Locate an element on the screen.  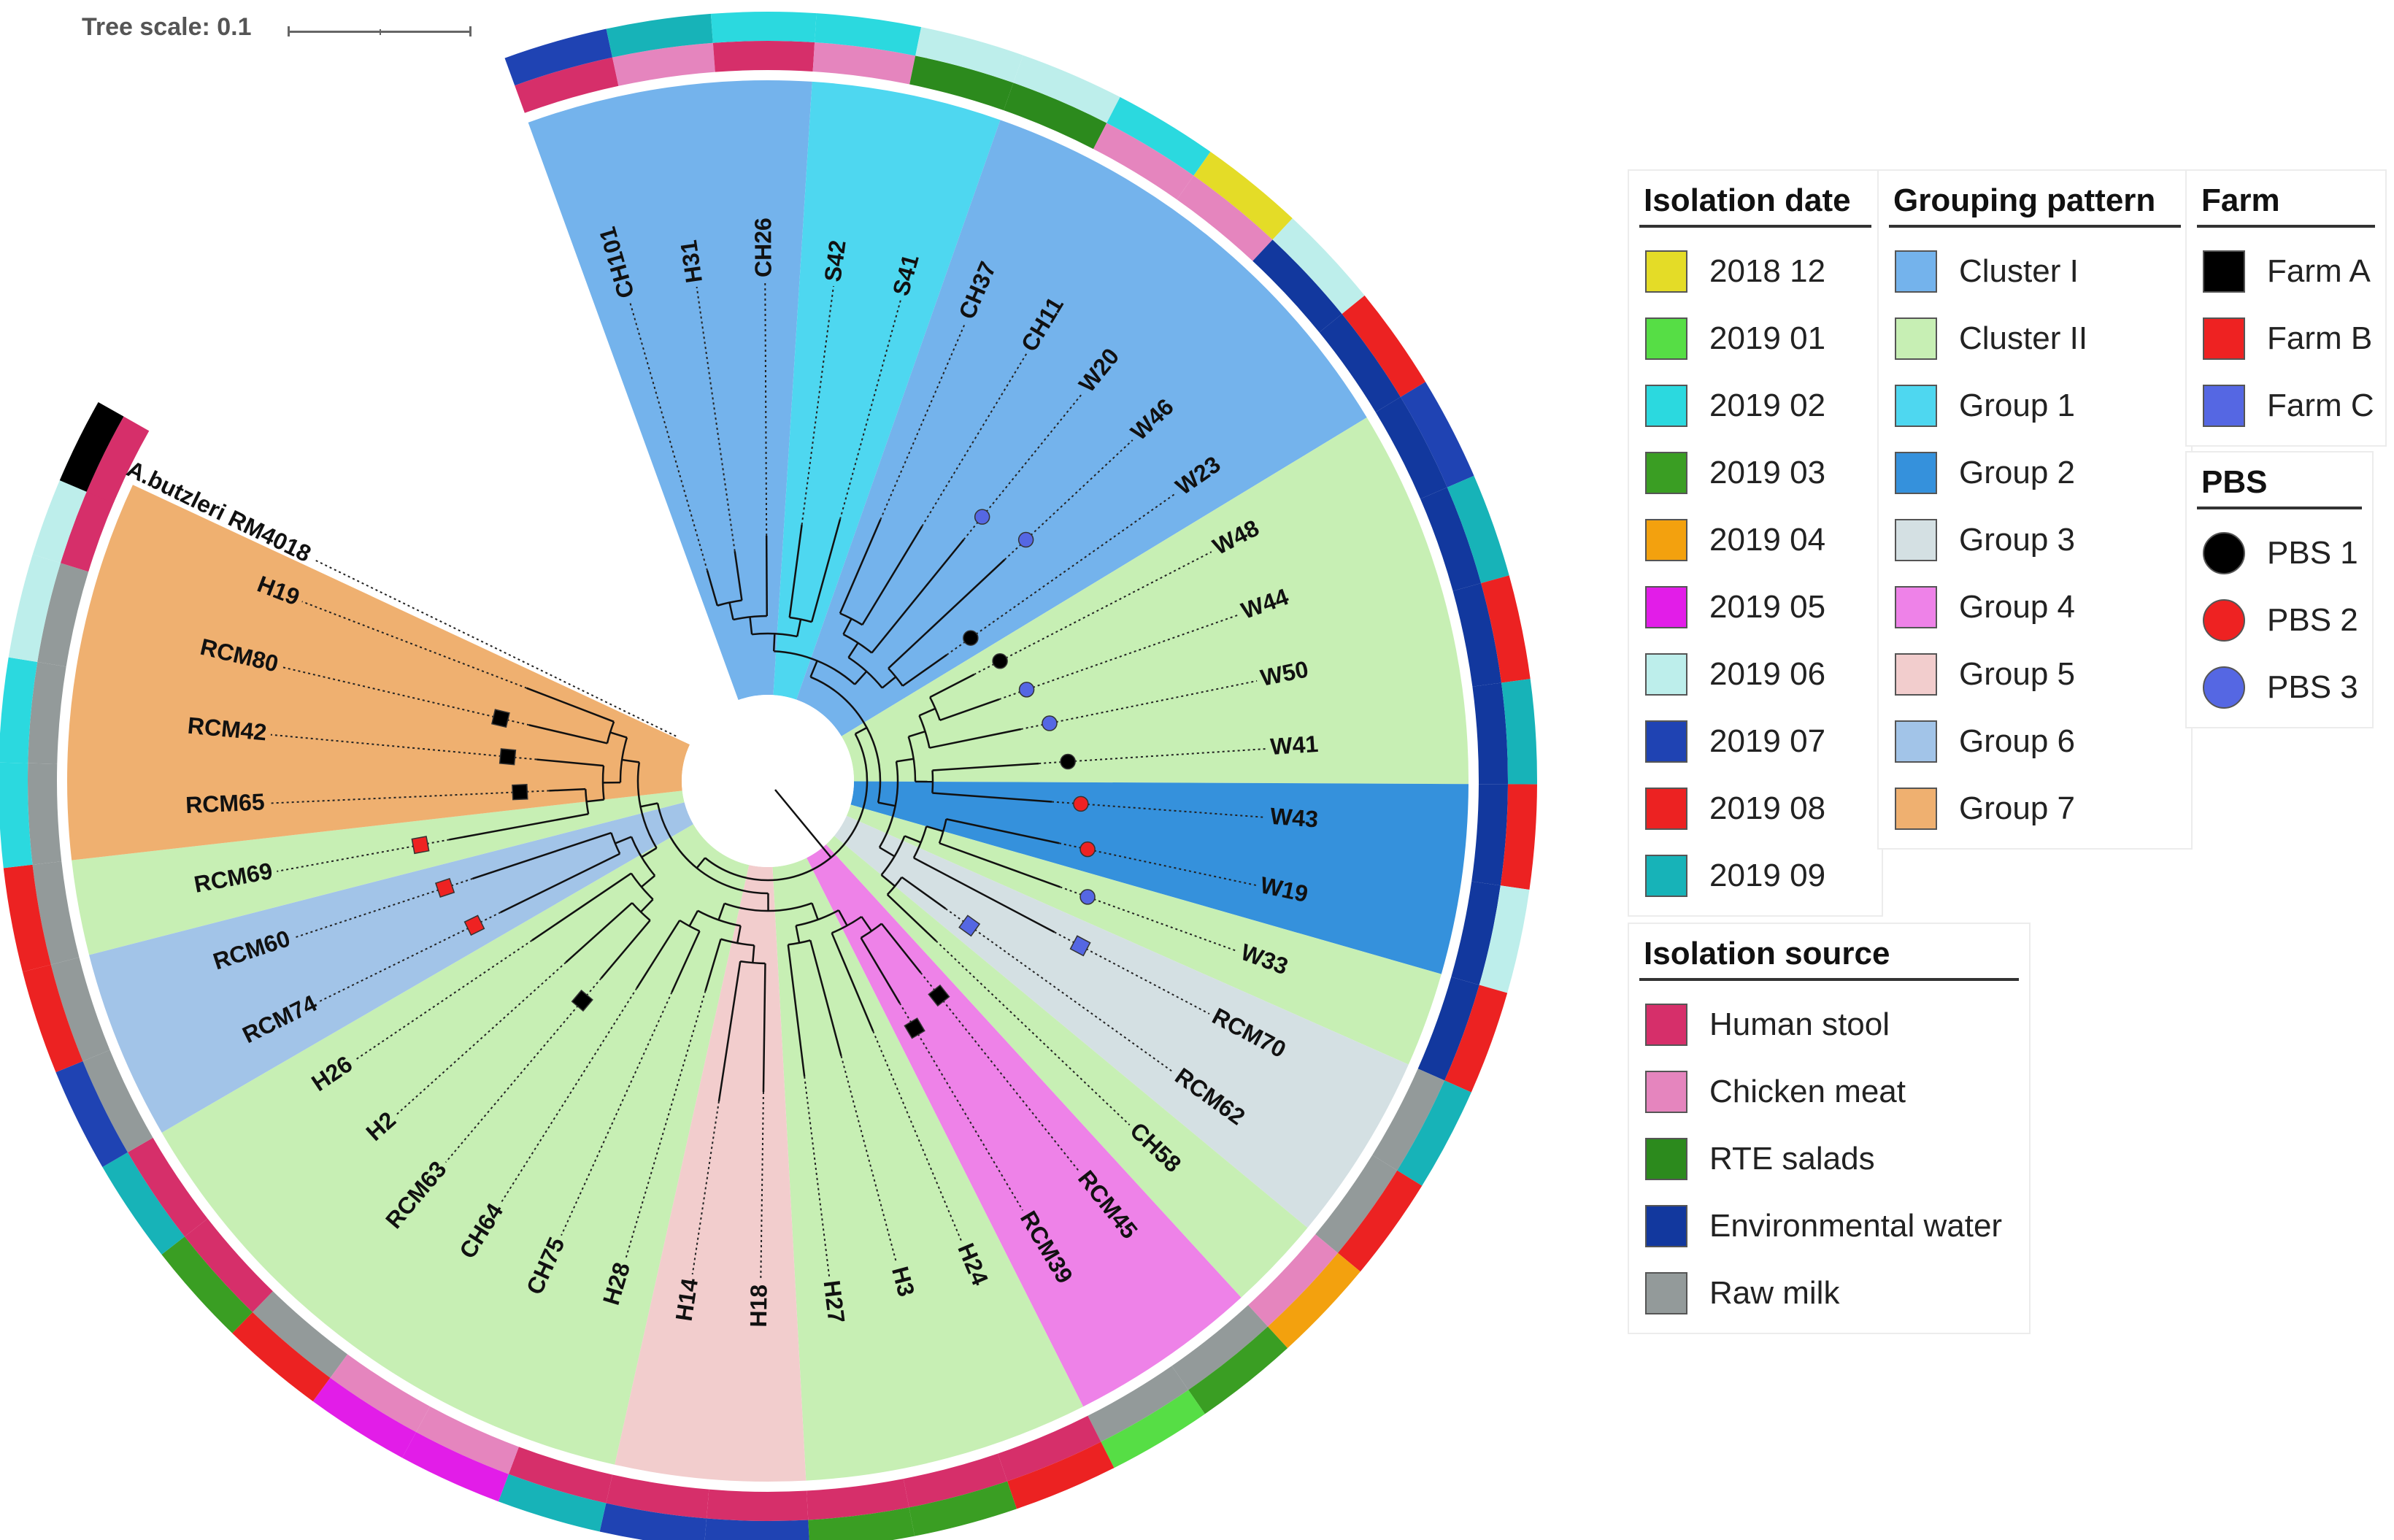
legend-item: Group 3 is located at coordinates (2035, 540).